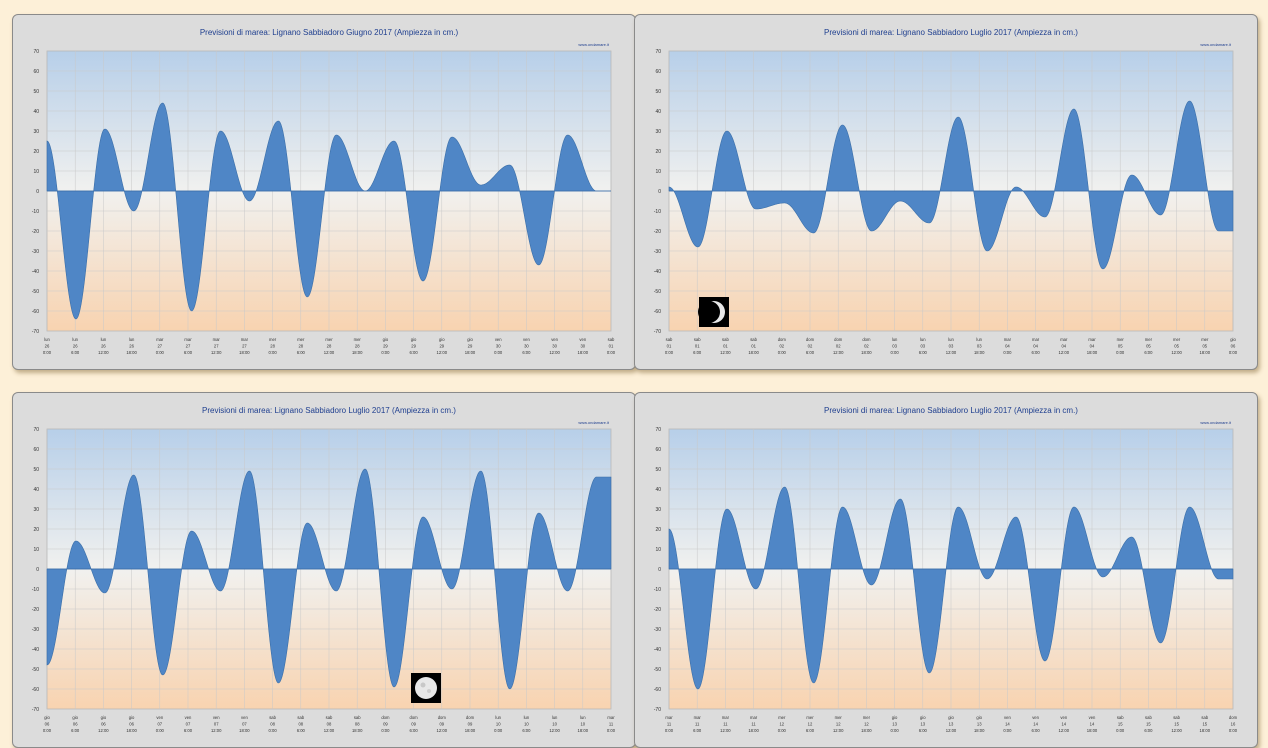 Image resolution: width=1268 pixels, height=748 pixels. Describe the element at coordinates (36, 450) in the screenshot. I see `y-tick-label: 60` at that location.